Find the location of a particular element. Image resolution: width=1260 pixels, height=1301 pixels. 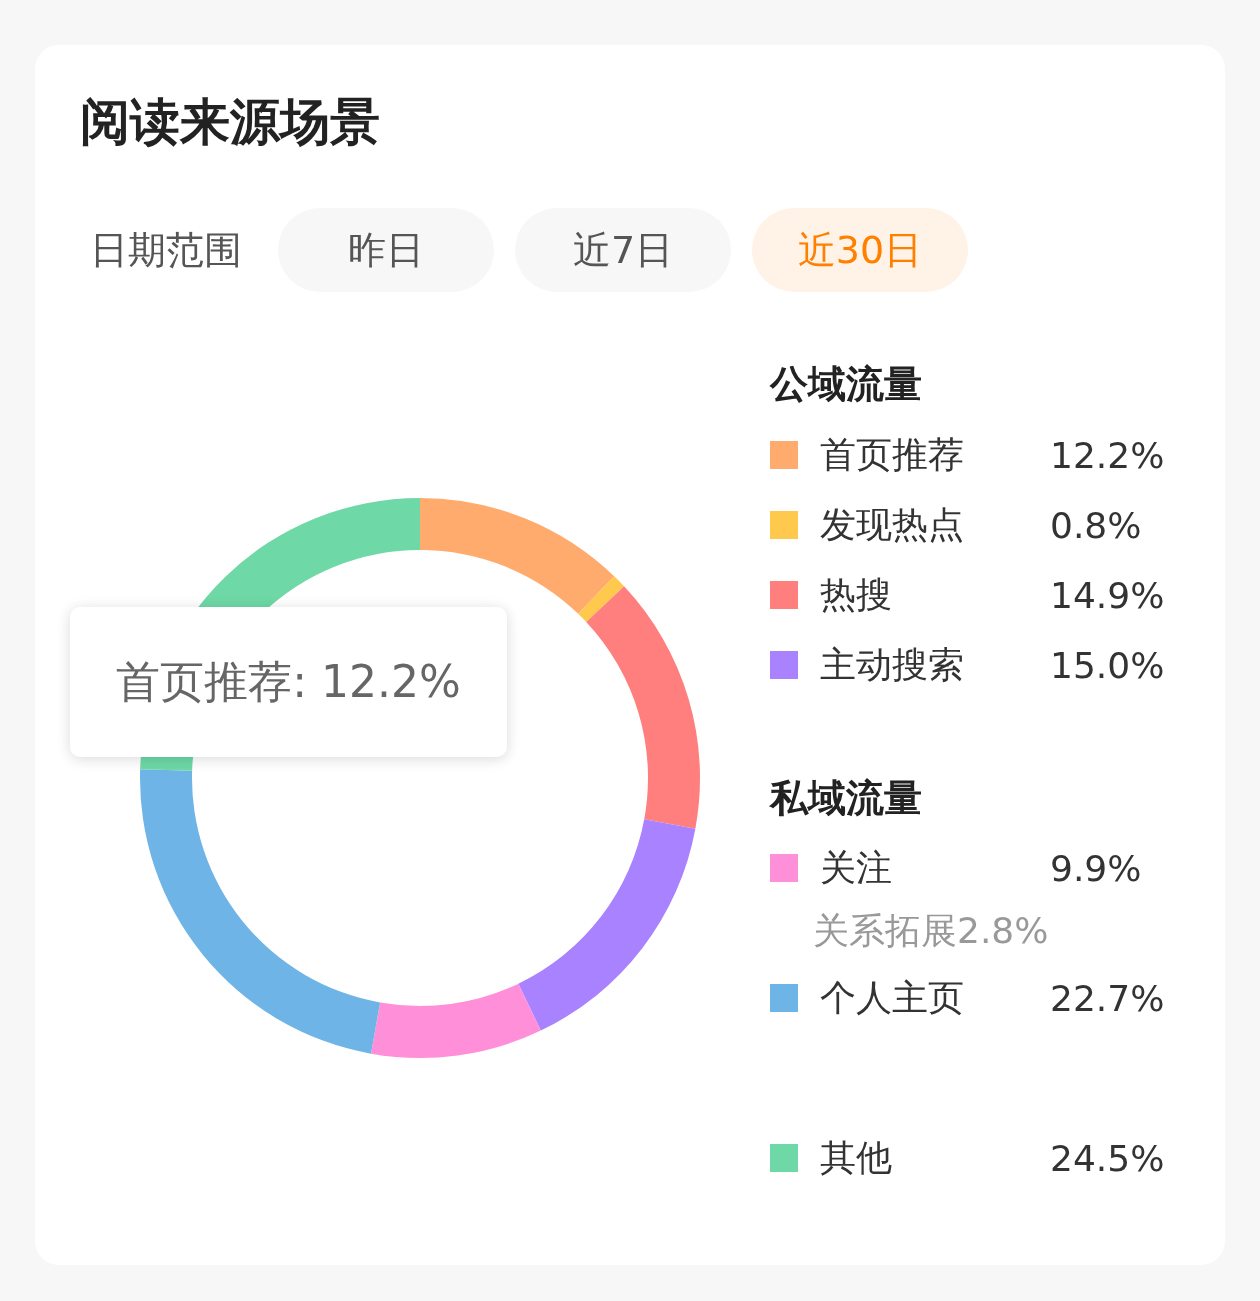

legend-label: 个人主页 is located at coordinates (892, 997).